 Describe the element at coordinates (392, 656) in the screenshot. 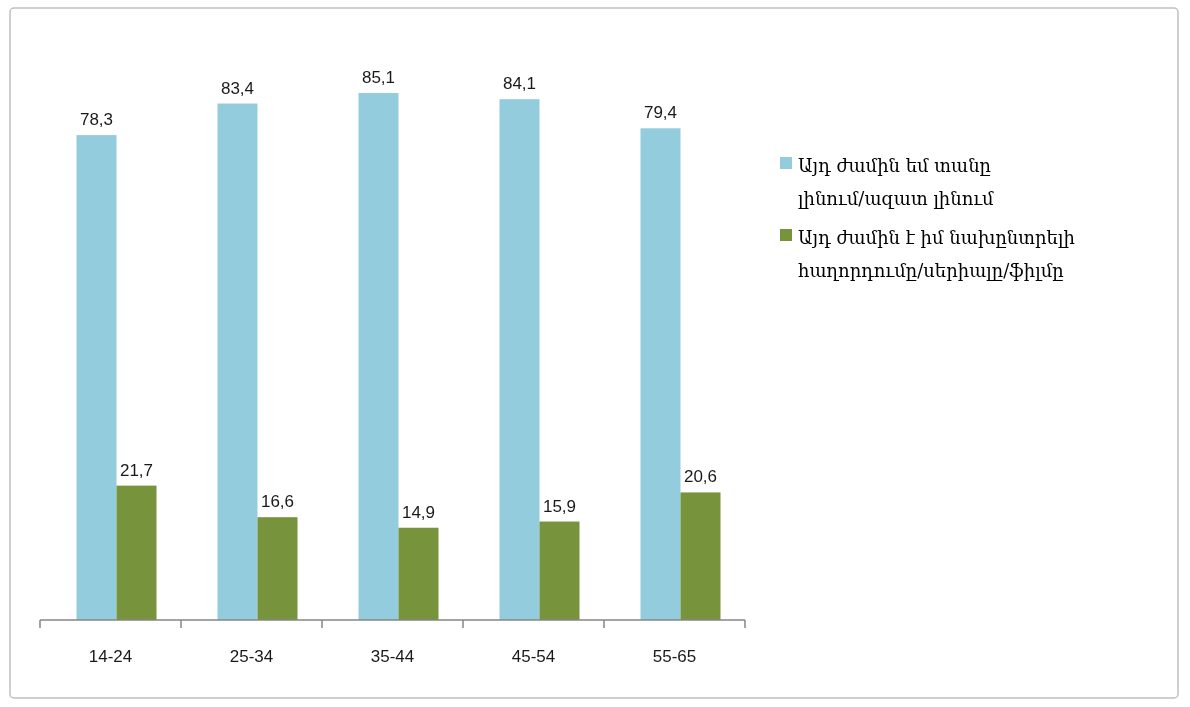

I see `x-tick-label: 35-44` at that location.